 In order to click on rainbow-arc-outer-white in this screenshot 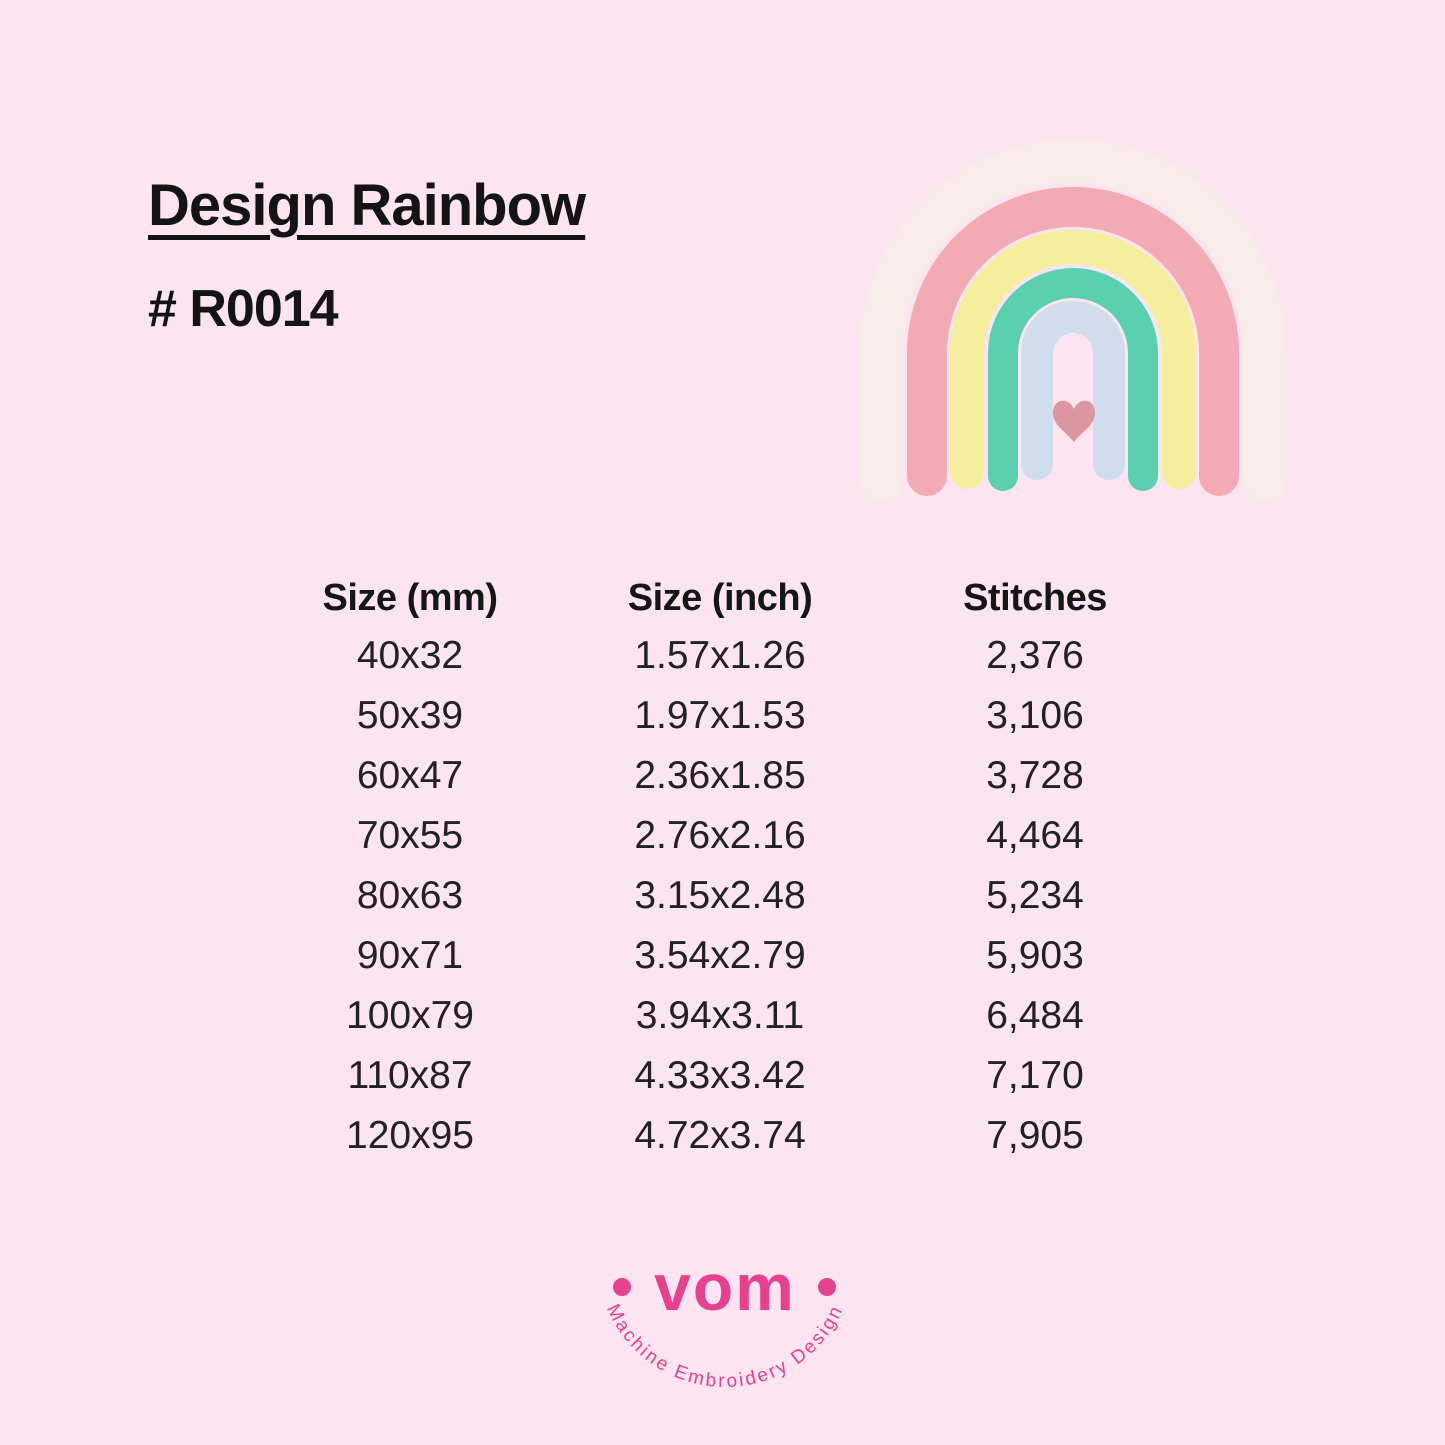, I will do `click(1073, 320)`.